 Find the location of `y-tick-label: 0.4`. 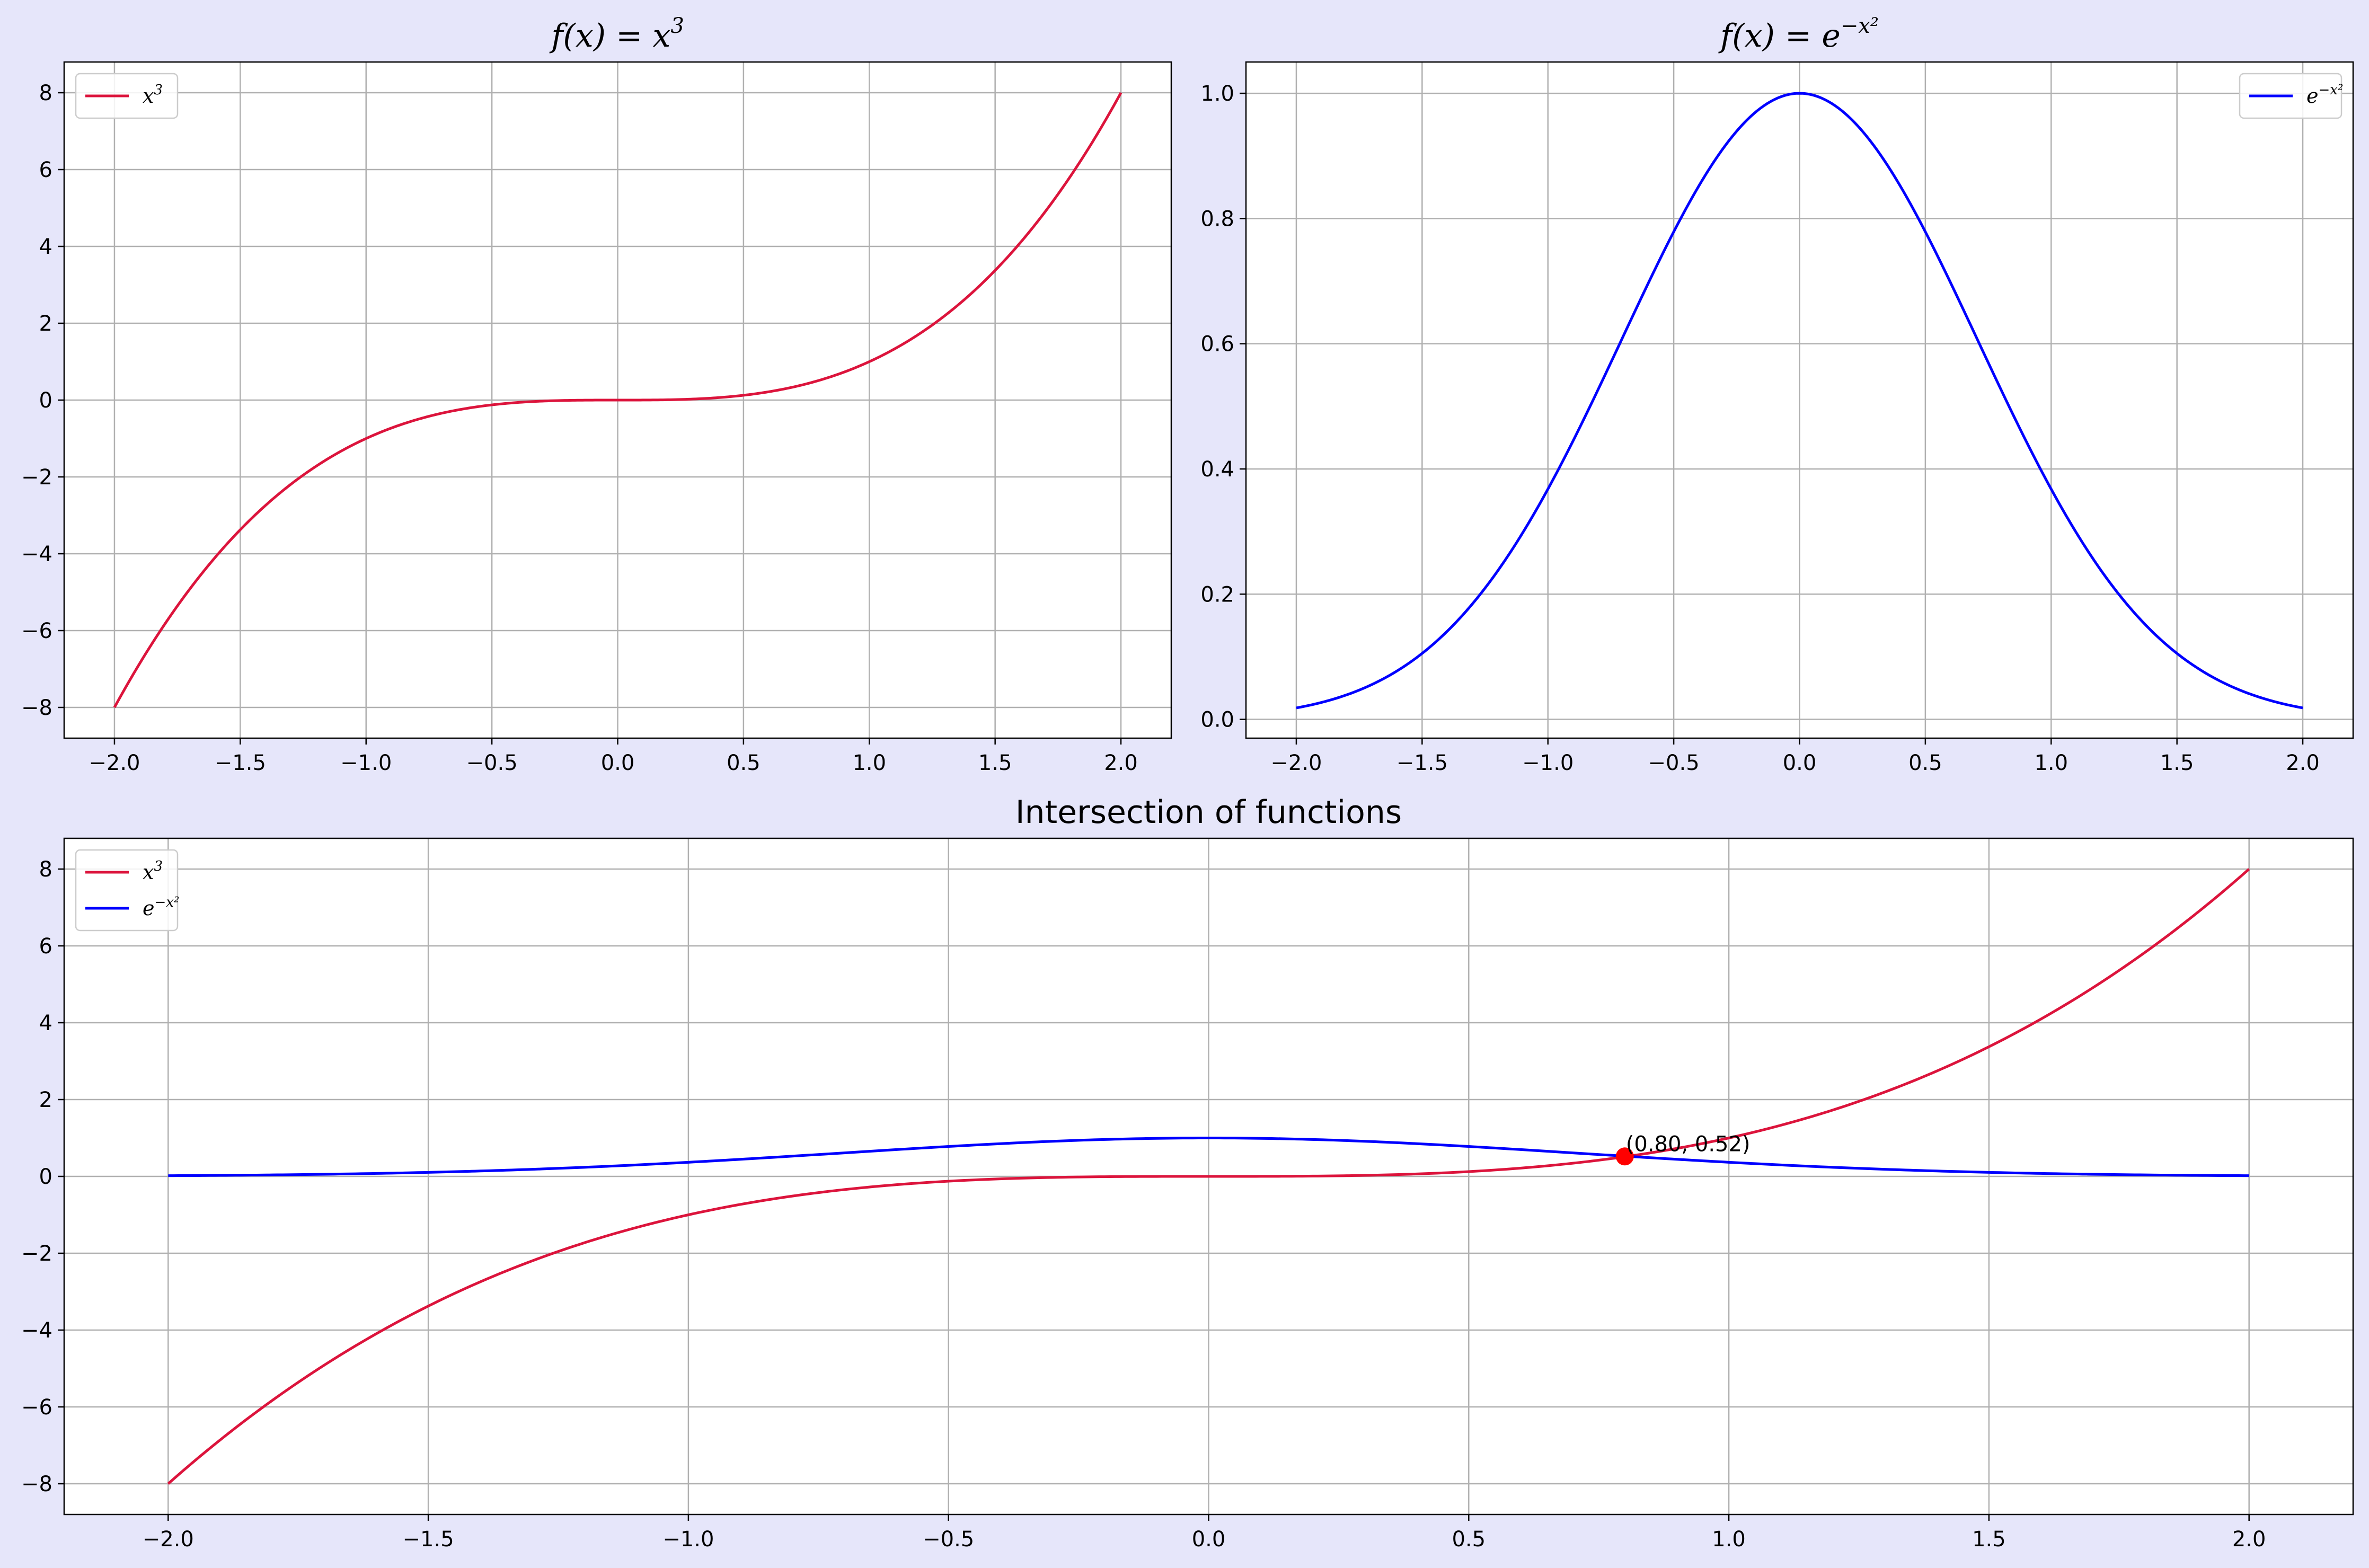

y-tick-label: 0.4 is located at coordinates (1217, 469).